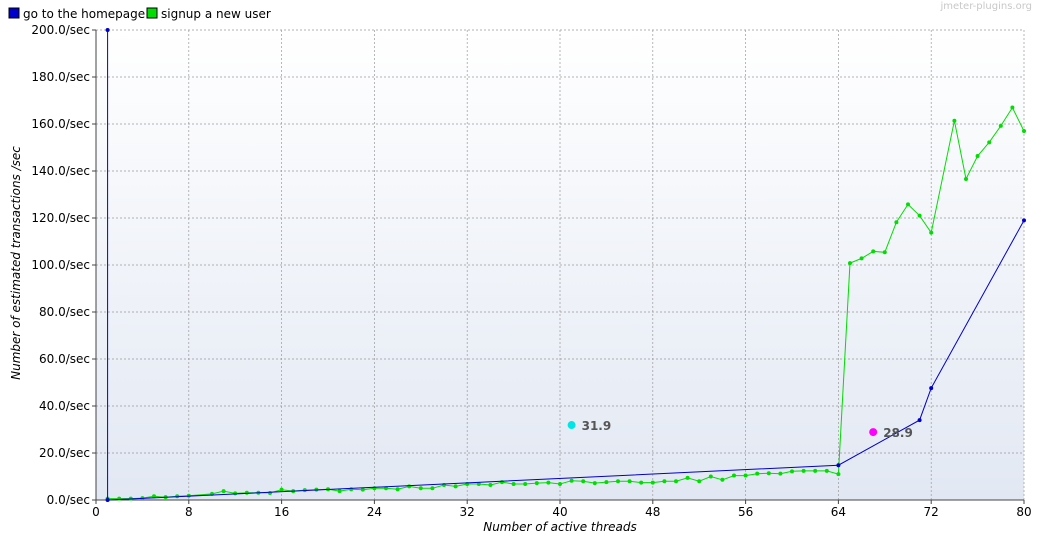 This screenshot has height=539, width=1038. I want to click on legend: go to the homepage signup a new user, so click(139, 14).